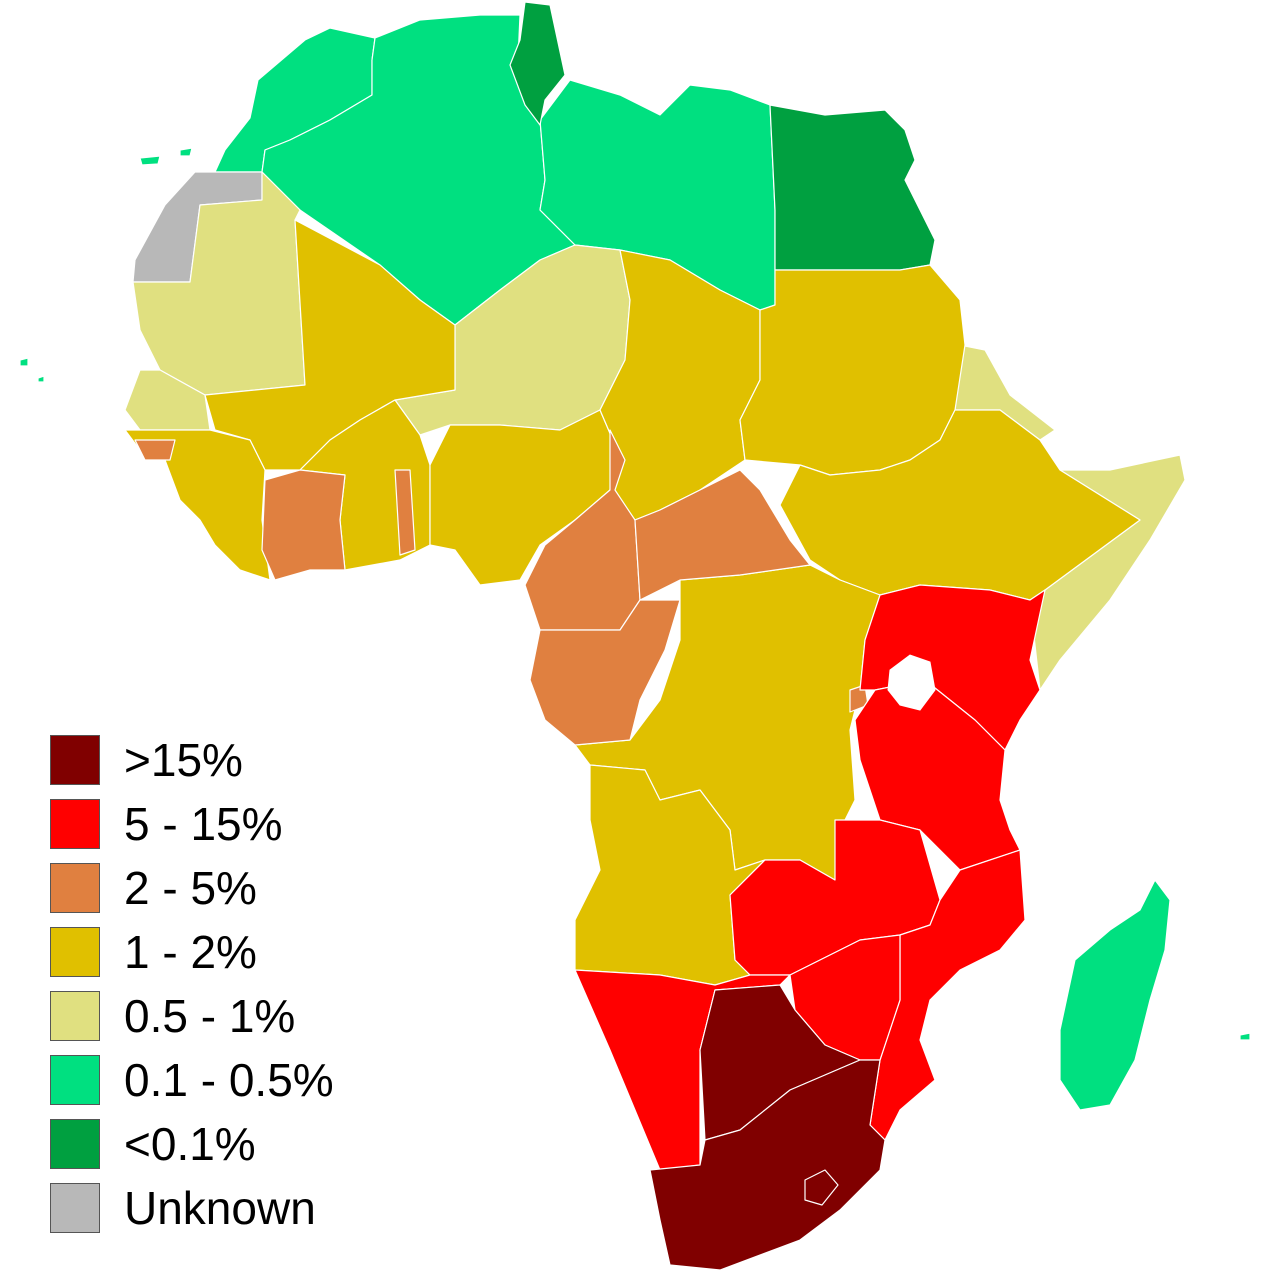  Describe the element at coordinates (210, 1016) in the screenshot. I see `legend-label: 0.5 - 1%` at that location.